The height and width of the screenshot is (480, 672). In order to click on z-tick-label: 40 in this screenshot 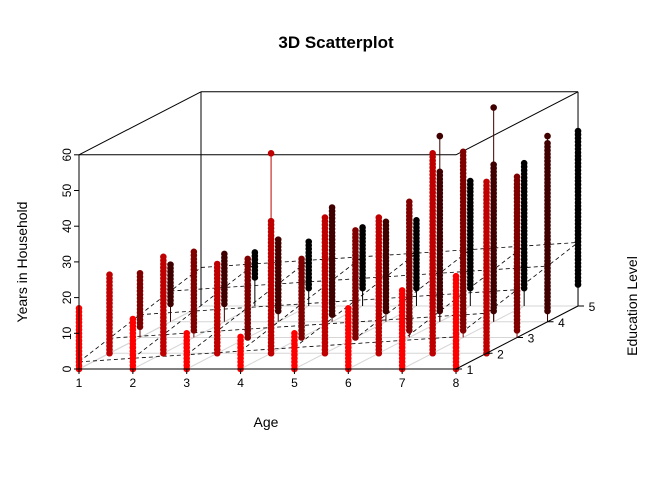, I will do `click(67, 226)`.